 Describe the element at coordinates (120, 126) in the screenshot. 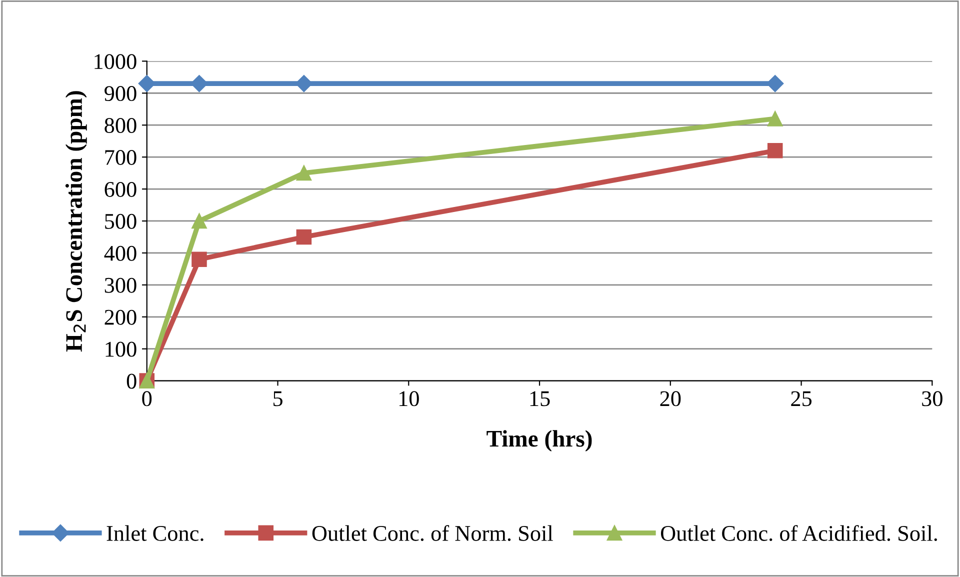

I see `y-tick-label: 800` at that location.